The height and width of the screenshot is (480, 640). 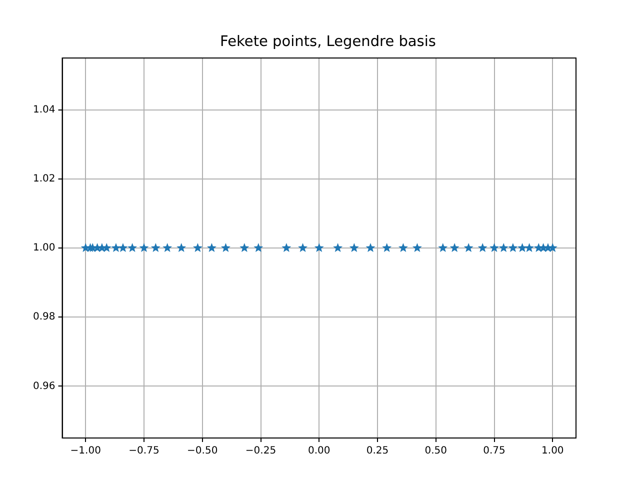 I want to click on x-tick-label: −1.00, so click(x=85, y=451).